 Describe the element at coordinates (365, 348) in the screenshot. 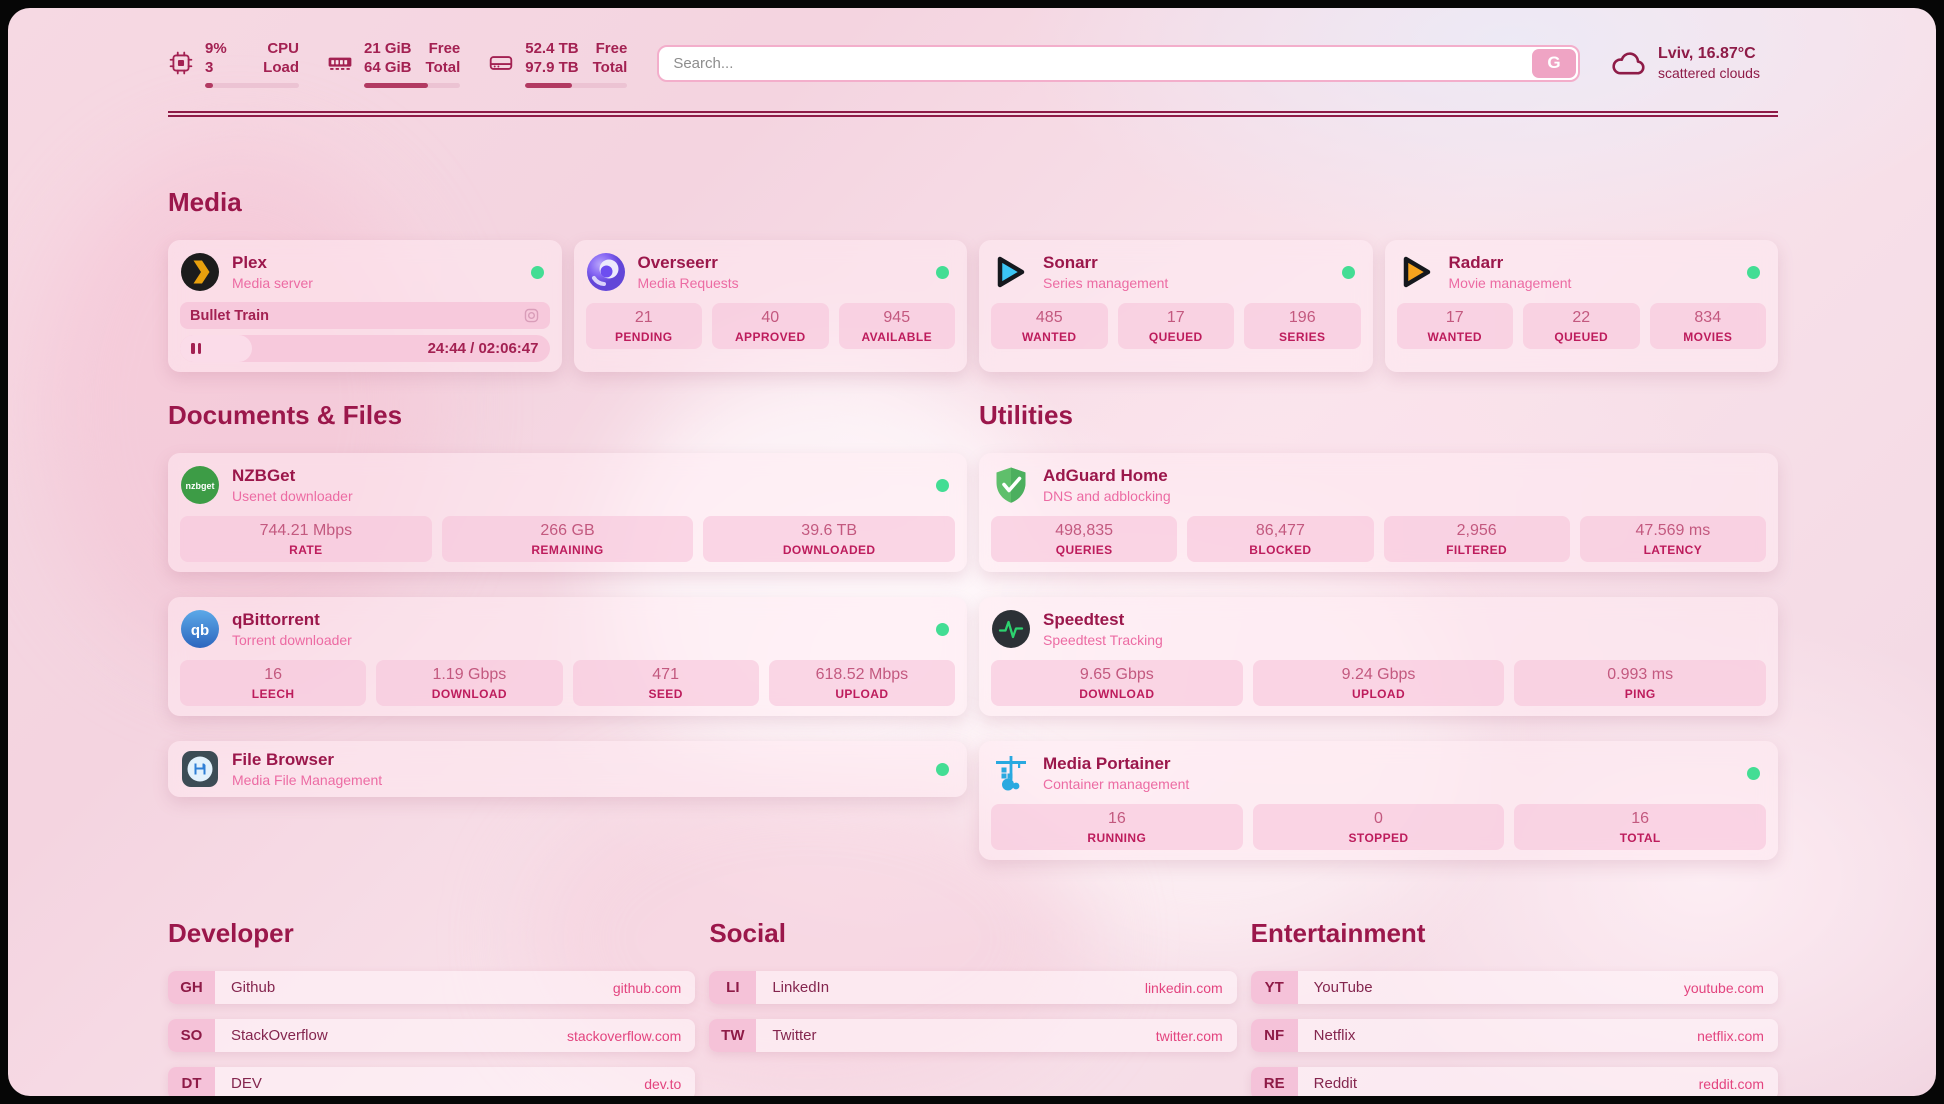

I see `playback-progress-bar: 24:44 / 02:06:47` at that location.